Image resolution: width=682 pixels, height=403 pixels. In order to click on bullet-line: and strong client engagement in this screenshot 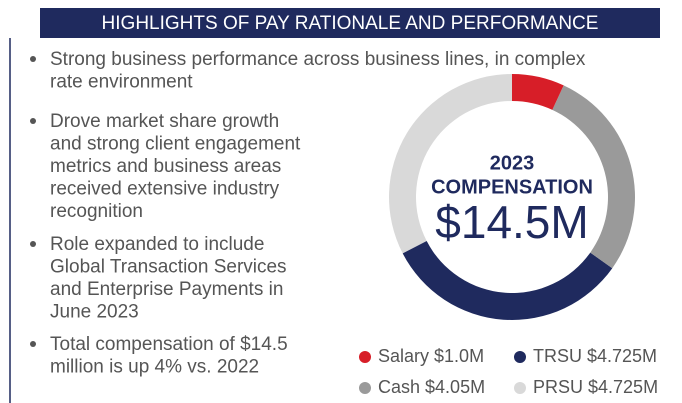, I will do `click(175, 144)`.